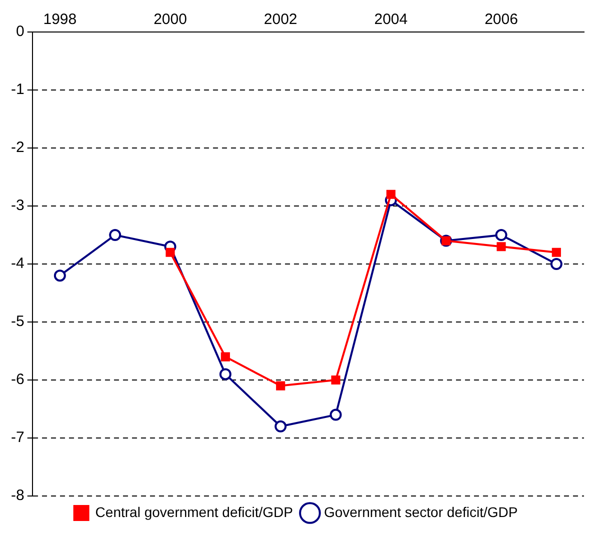 The image size is (602, 538). What do you see at coordinates (17, 437) in the screenshot?
I see `y-tick-label: -7` at bounding box center [17, 437].